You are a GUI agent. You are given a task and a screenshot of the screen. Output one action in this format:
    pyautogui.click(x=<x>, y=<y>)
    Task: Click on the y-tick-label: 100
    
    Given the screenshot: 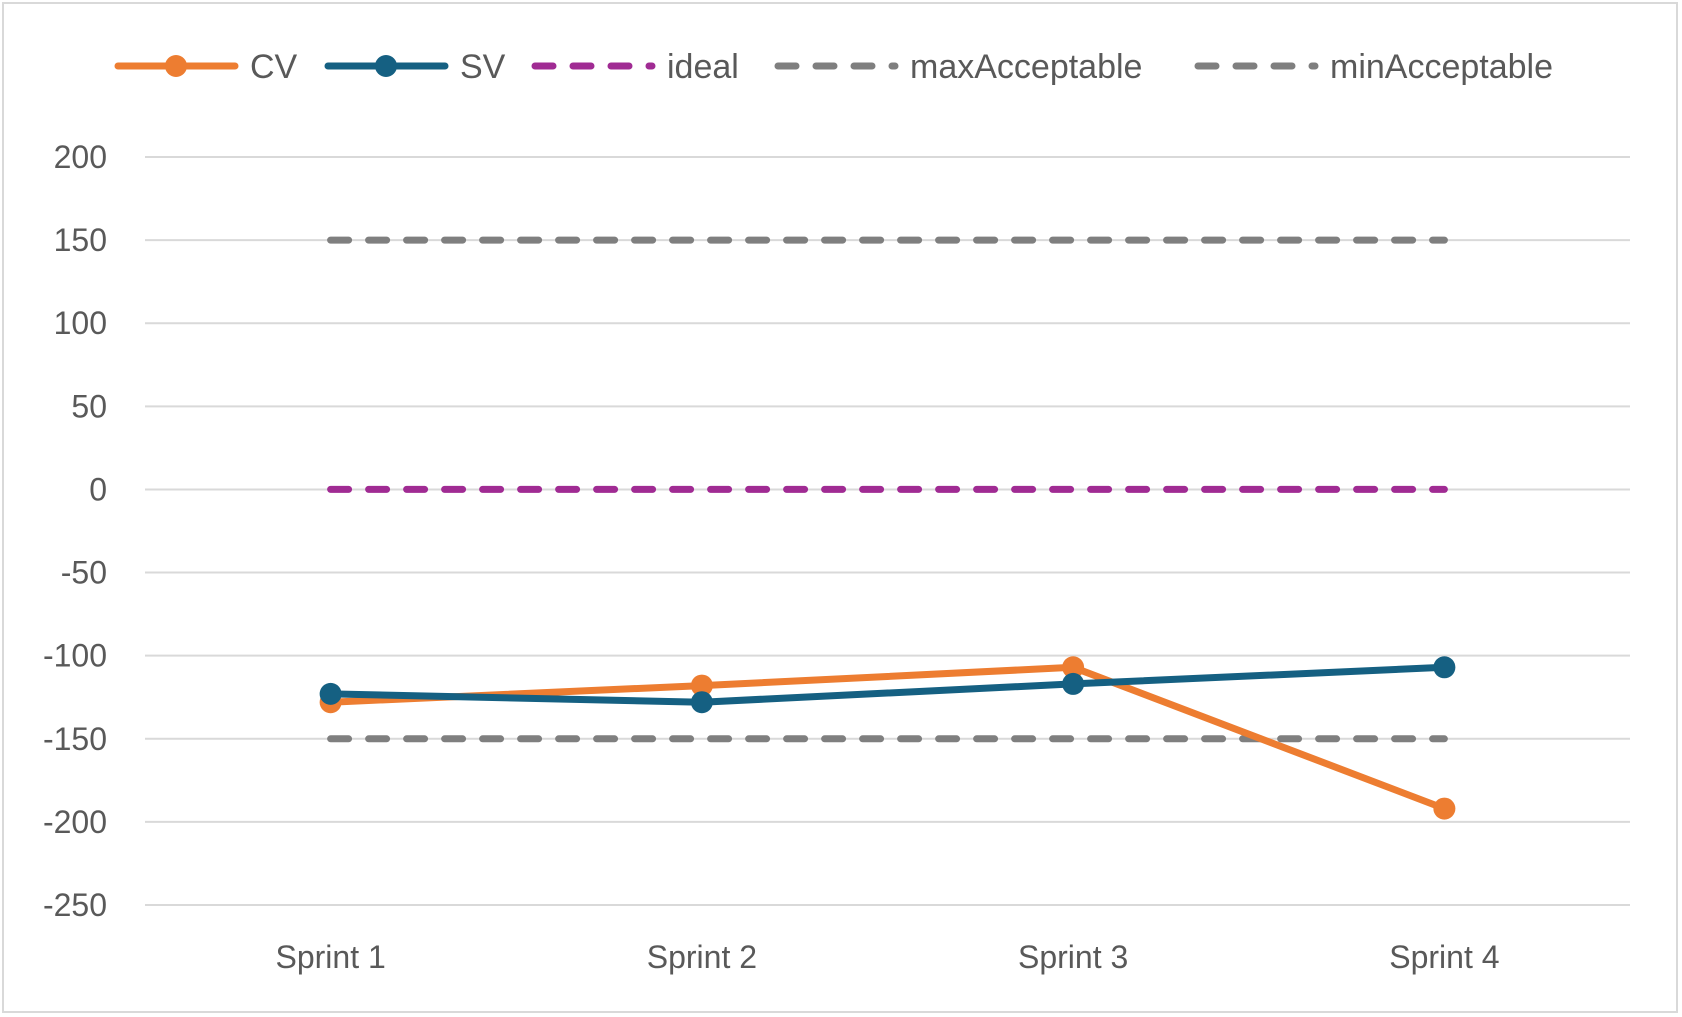 What is the action you would take?
    pyautogui.click(x=80, y=323)
    